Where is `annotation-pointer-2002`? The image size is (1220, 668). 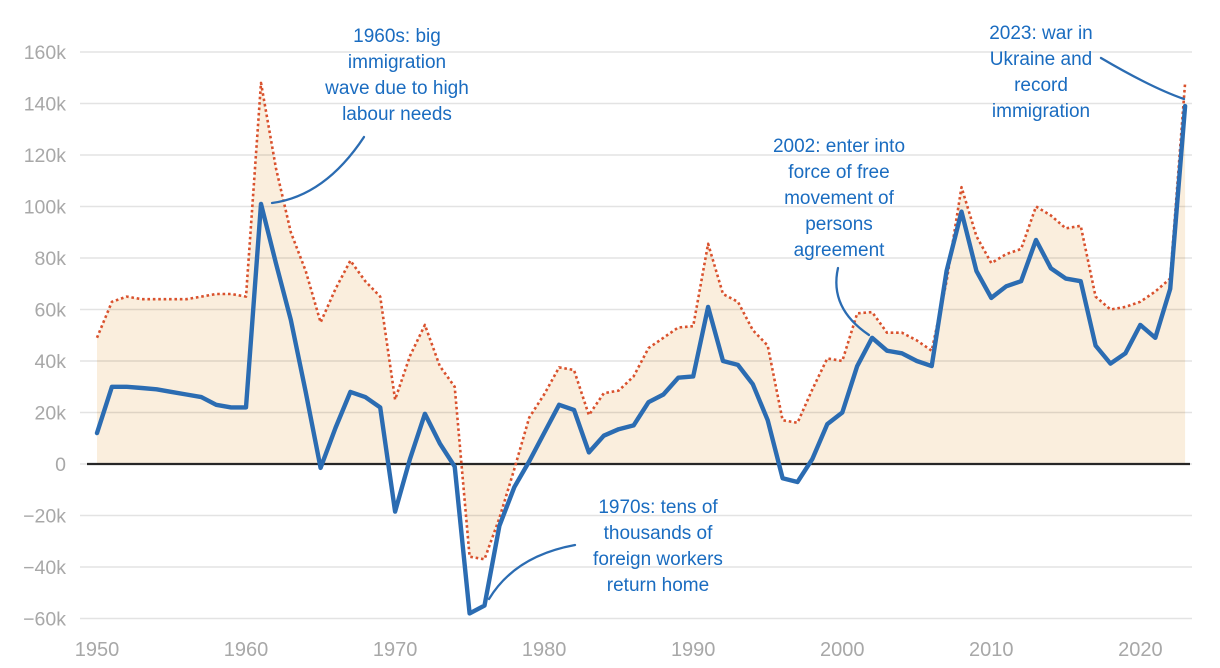
annotation-pointer-2002 is located at coordinates (853, 301).